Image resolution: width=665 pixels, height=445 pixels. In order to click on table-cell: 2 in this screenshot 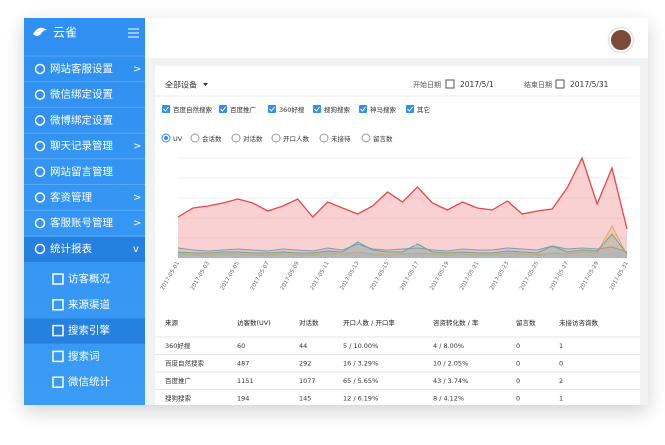, I will do `click(561, 381)`.